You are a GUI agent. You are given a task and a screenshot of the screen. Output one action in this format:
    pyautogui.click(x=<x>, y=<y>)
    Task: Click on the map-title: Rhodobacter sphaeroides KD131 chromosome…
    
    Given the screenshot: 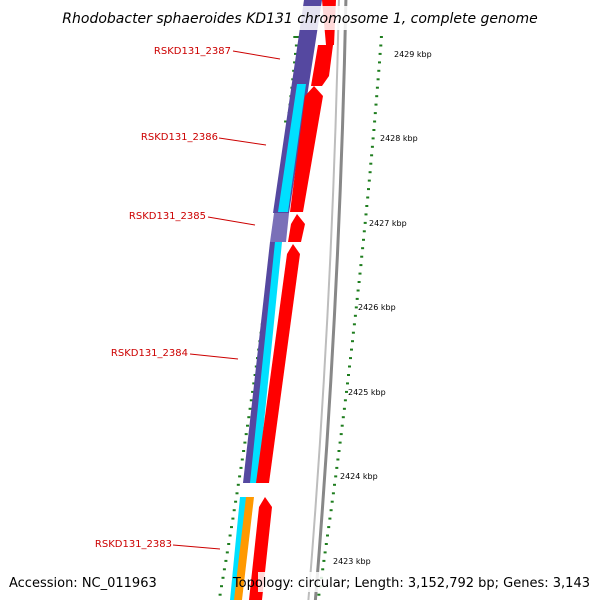 What is the action you would take?
    pyautogui.click(x=299, y=19)
    